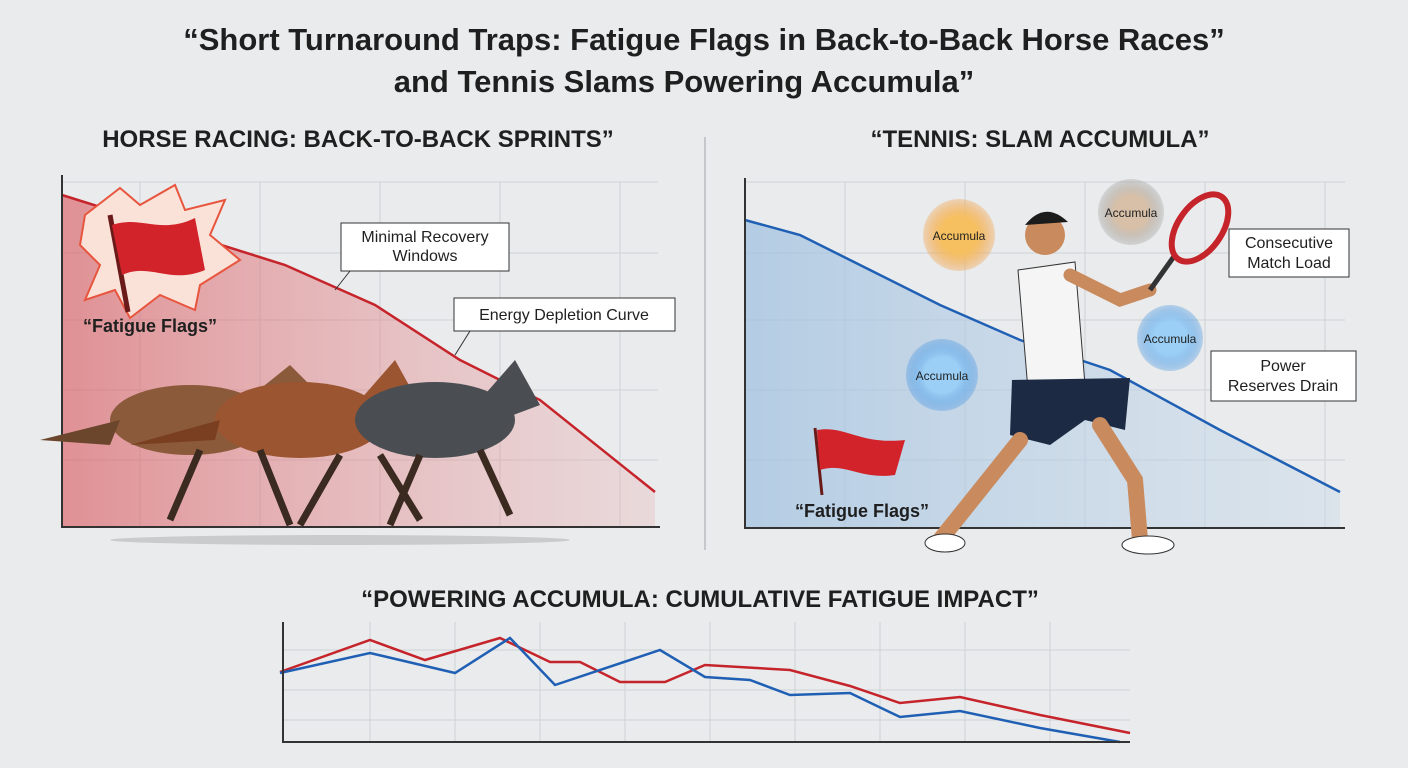  What do you see at coordinates (424, 237) in the screenshot?
I see `callout-text: Minimal Recovery` at bounding box center [424, 237].